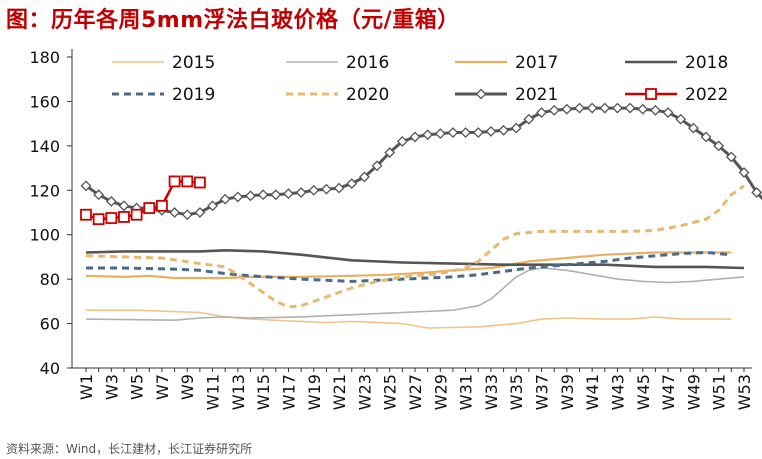 This screenshot has height=459, width=762. Describe the element at coordinates (44, 235) in the screenshot. I see `y-tick-label: 100` at that location.